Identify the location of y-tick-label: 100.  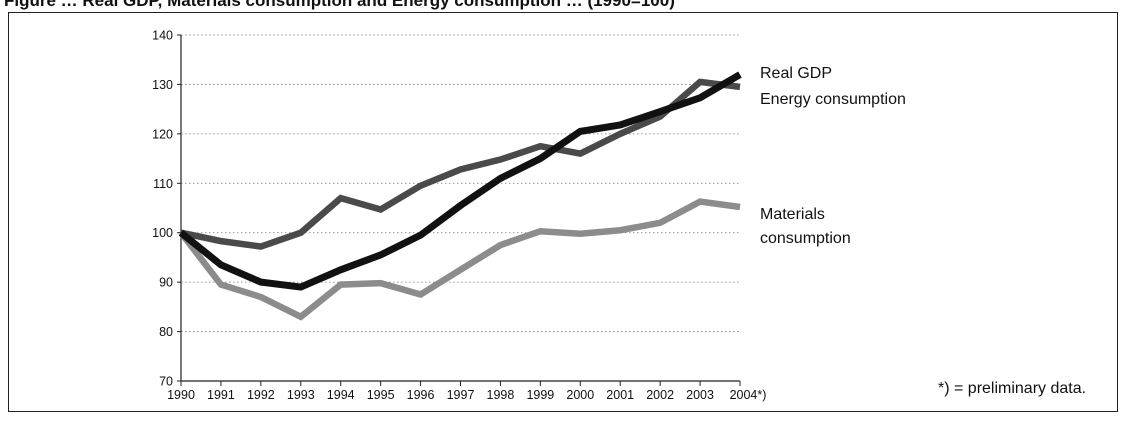
(162, 233).